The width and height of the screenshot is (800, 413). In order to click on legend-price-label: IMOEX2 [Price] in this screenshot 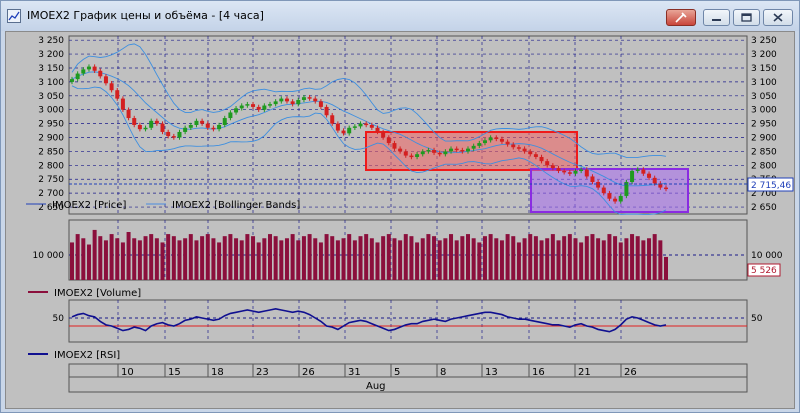, I will do `click(89, 205)`.